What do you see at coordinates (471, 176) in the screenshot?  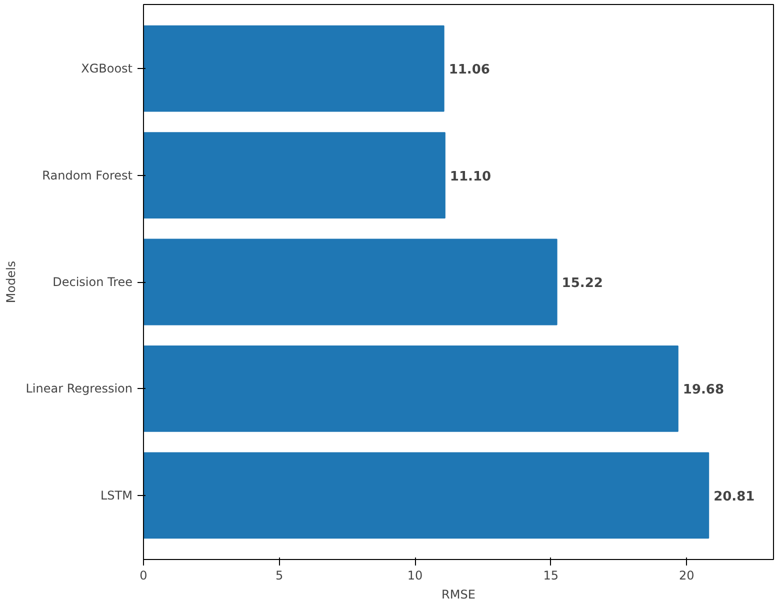 I see `data-label: 11.10` at bounding box center [471, 176].